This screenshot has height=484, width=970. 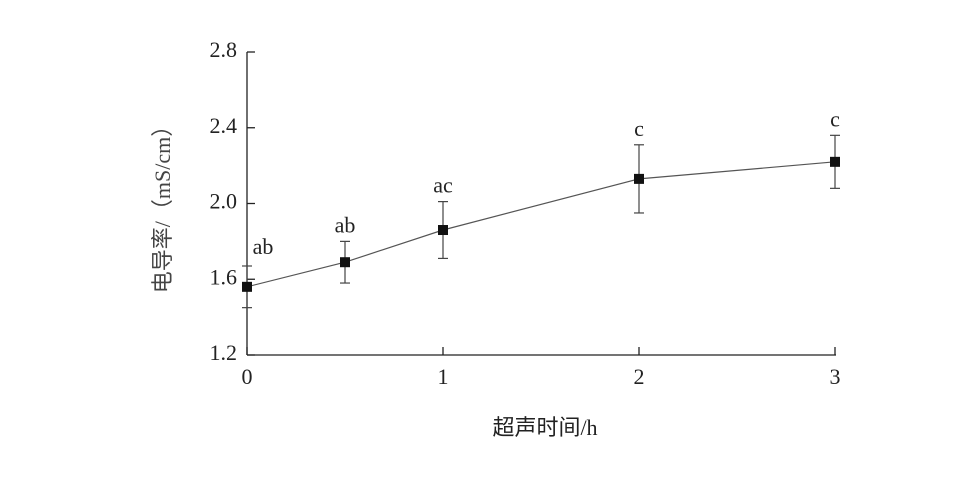 I want to click on x-tick-label: 2, so click(x=639, y=376).